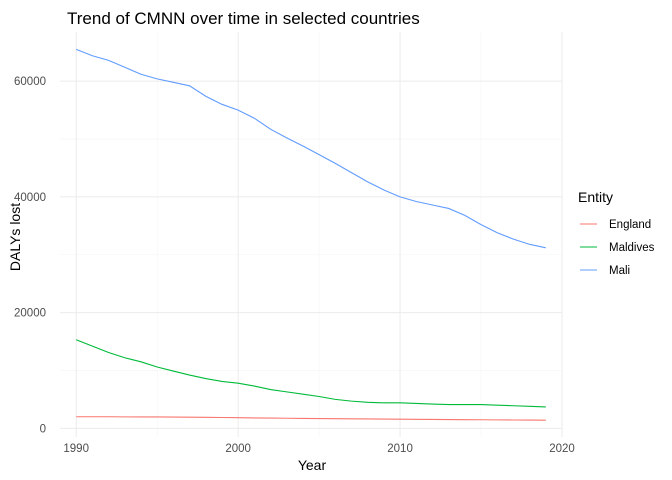 Image resolution: width=672 pixels, height=480 pixels. Describe the element at coordinates (311, 418) in the screenshot. I see `series-line-england` at that location.